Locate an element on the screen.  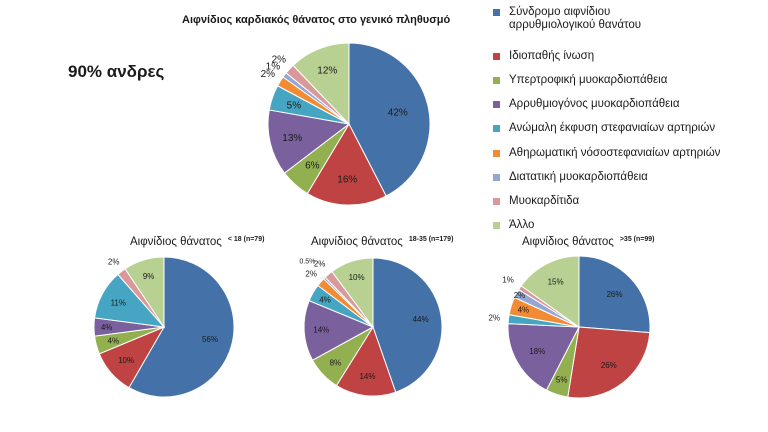
legend-item: Αθηρωματική νόσοστεφανιαίων αρτηριών is located at coordinates (606, 153).